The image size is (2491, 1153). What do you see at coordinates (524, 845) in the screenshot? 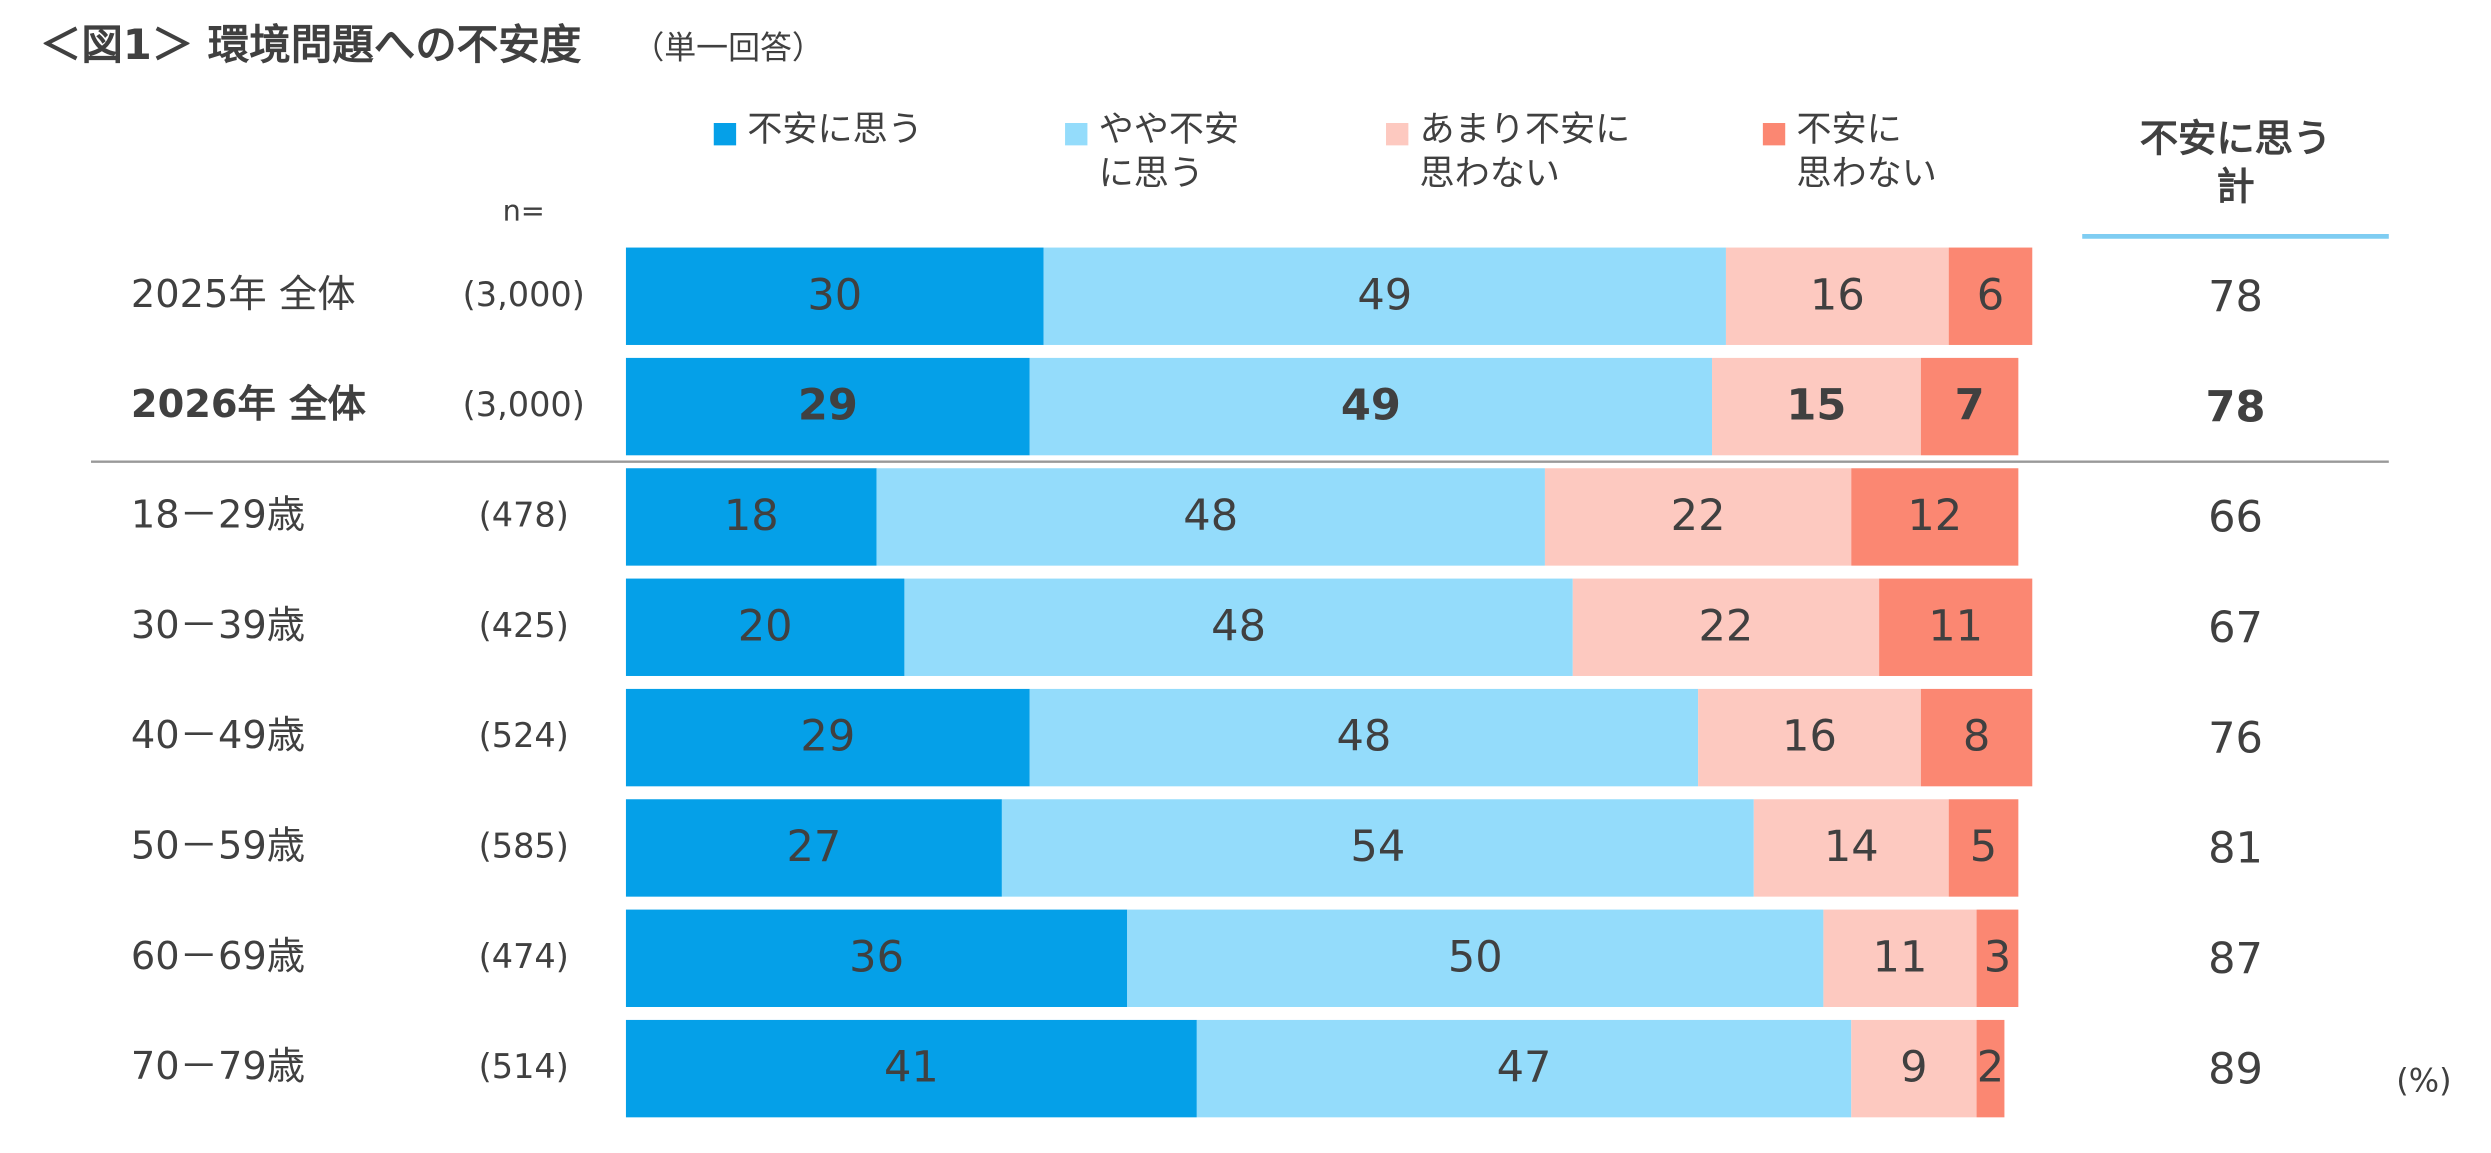
I see `n-label: (585)` at bounding box center [524, 845].